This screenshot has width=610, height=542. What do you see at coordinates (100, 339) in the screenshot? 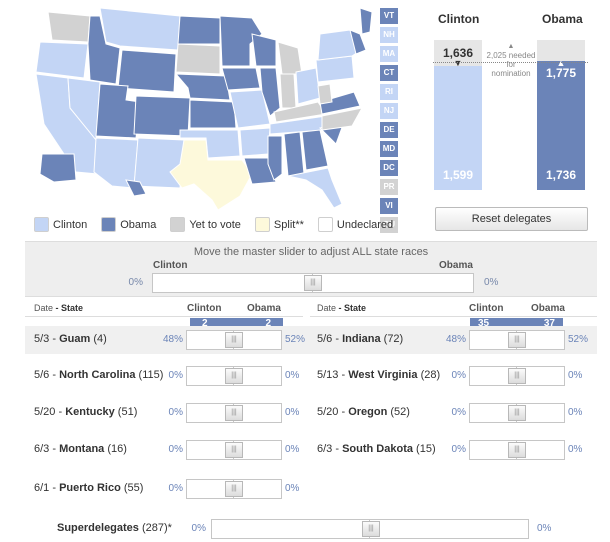
I see `race-delegates: (4)` at bounding box center [100, 339].